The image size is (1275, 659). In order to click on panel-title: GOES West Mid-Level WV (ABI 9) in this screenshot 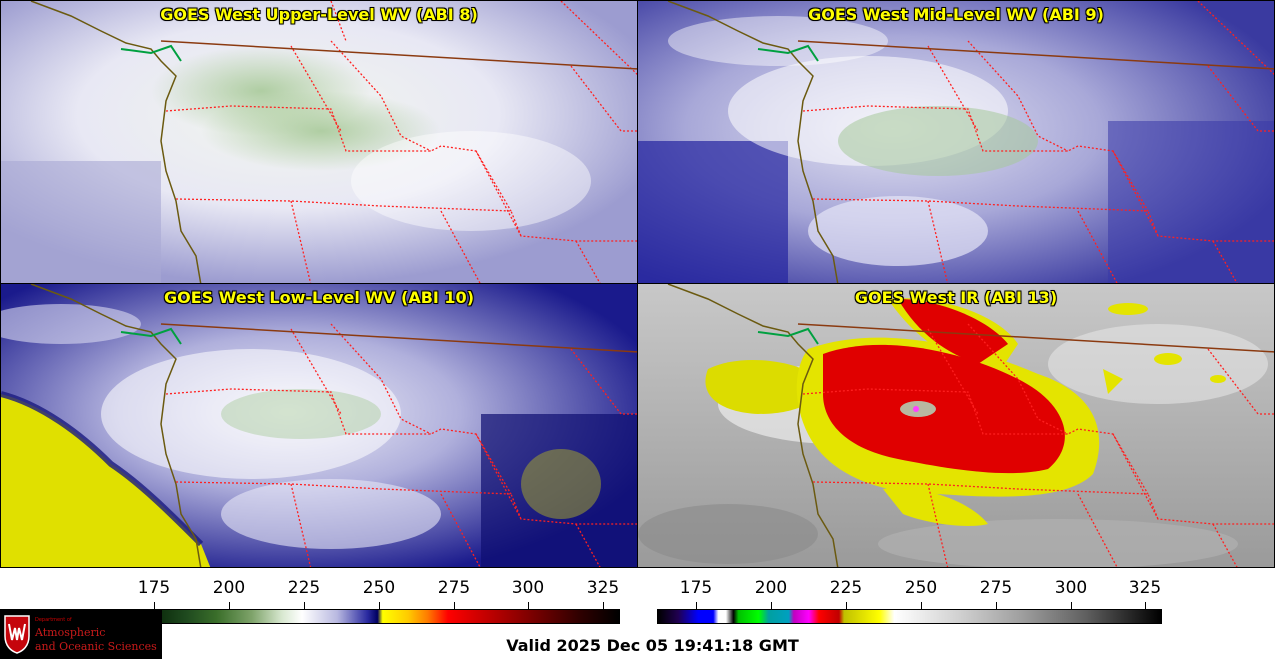, I will do `click(956, 14)`.